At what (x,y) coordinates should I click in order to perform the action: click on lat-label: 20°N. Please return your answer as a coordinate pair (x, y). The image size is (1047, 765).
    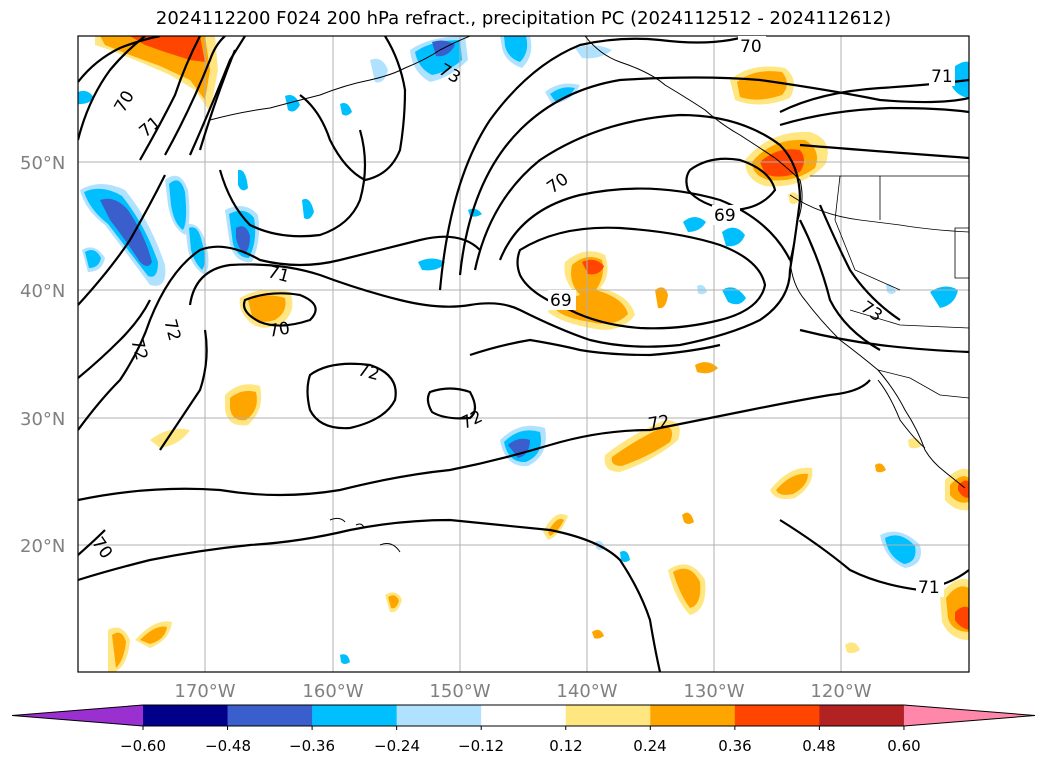
    Looking at the image, I should click on (42, 546).